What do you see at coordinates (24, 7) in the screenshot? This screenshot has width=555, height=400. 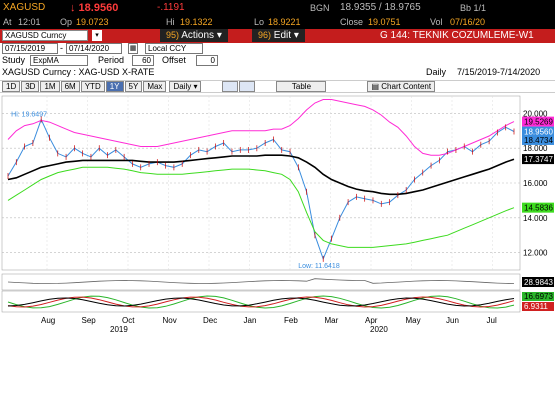 I see `ticker: XAGUSD` at bounding box center [24, 7].